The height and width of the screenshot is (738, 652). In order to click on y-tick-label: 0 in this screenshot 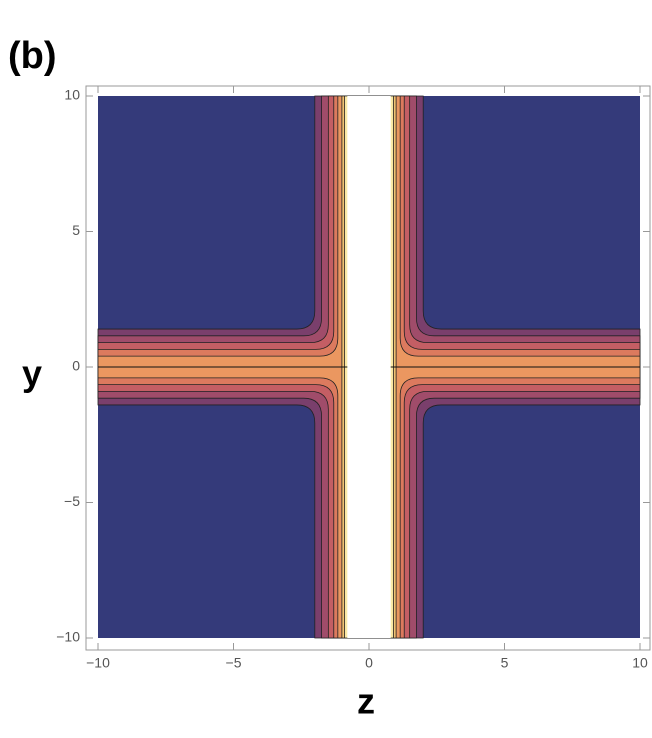, I will do `click(76, 366)`.